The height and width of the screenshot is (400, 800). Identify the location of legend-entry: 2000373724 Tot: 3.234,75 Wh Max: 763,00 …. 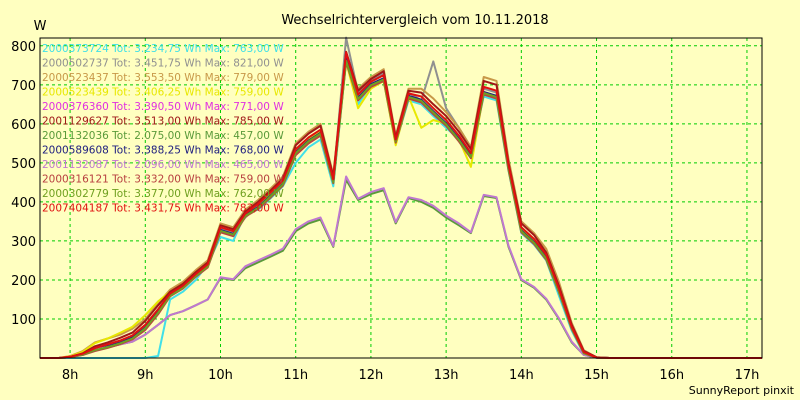
(163, 49).